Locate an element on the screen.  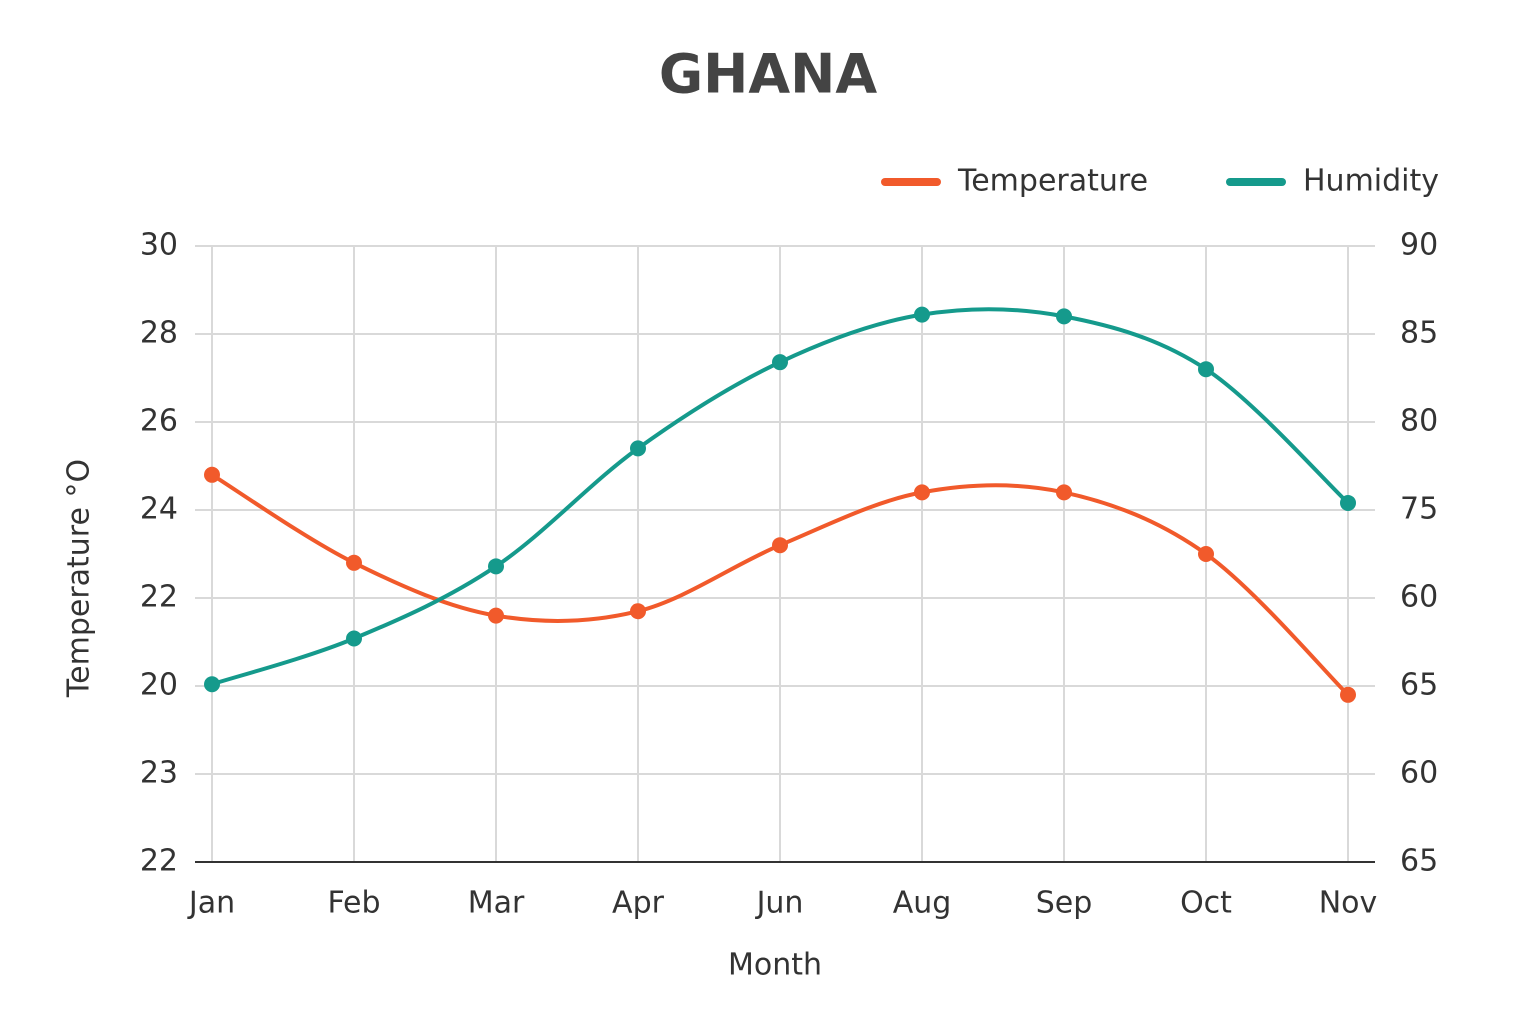
y-tick-label: 26 is located at coordinates (159, 421).